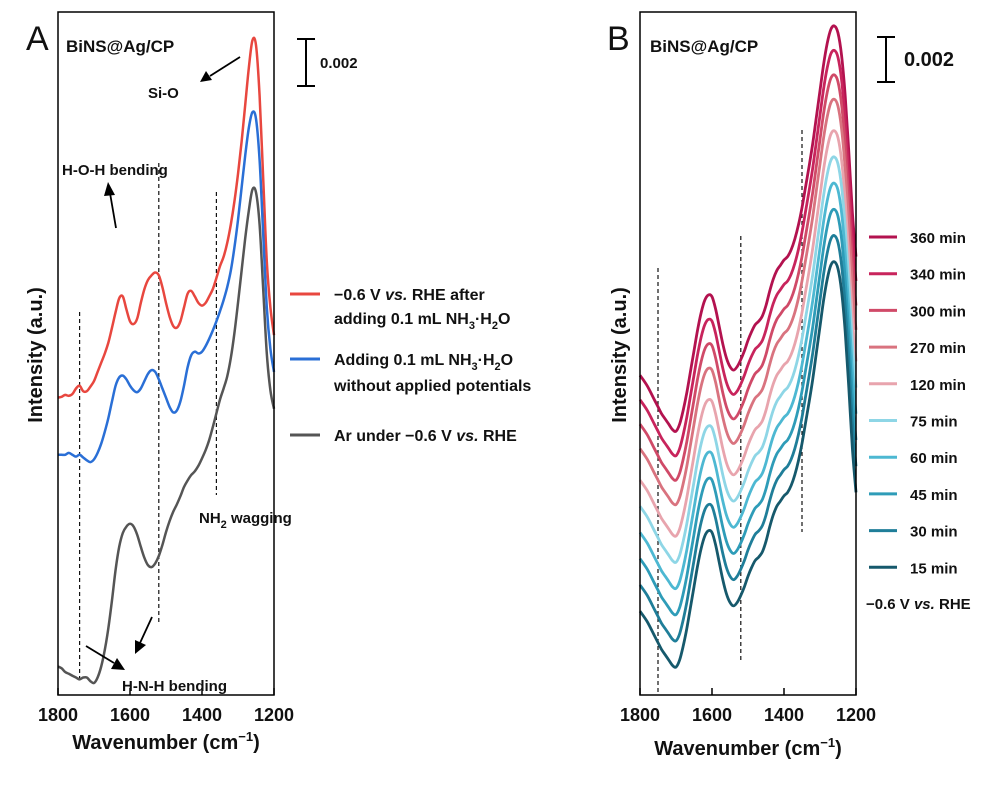 The height and width of the screenshot is (790, 1008). What do you see at coordinates (934, 532) in the screenshot?
I see `panel-b-legend-label-30-min: 30 min` at bounding box center [934, 532].